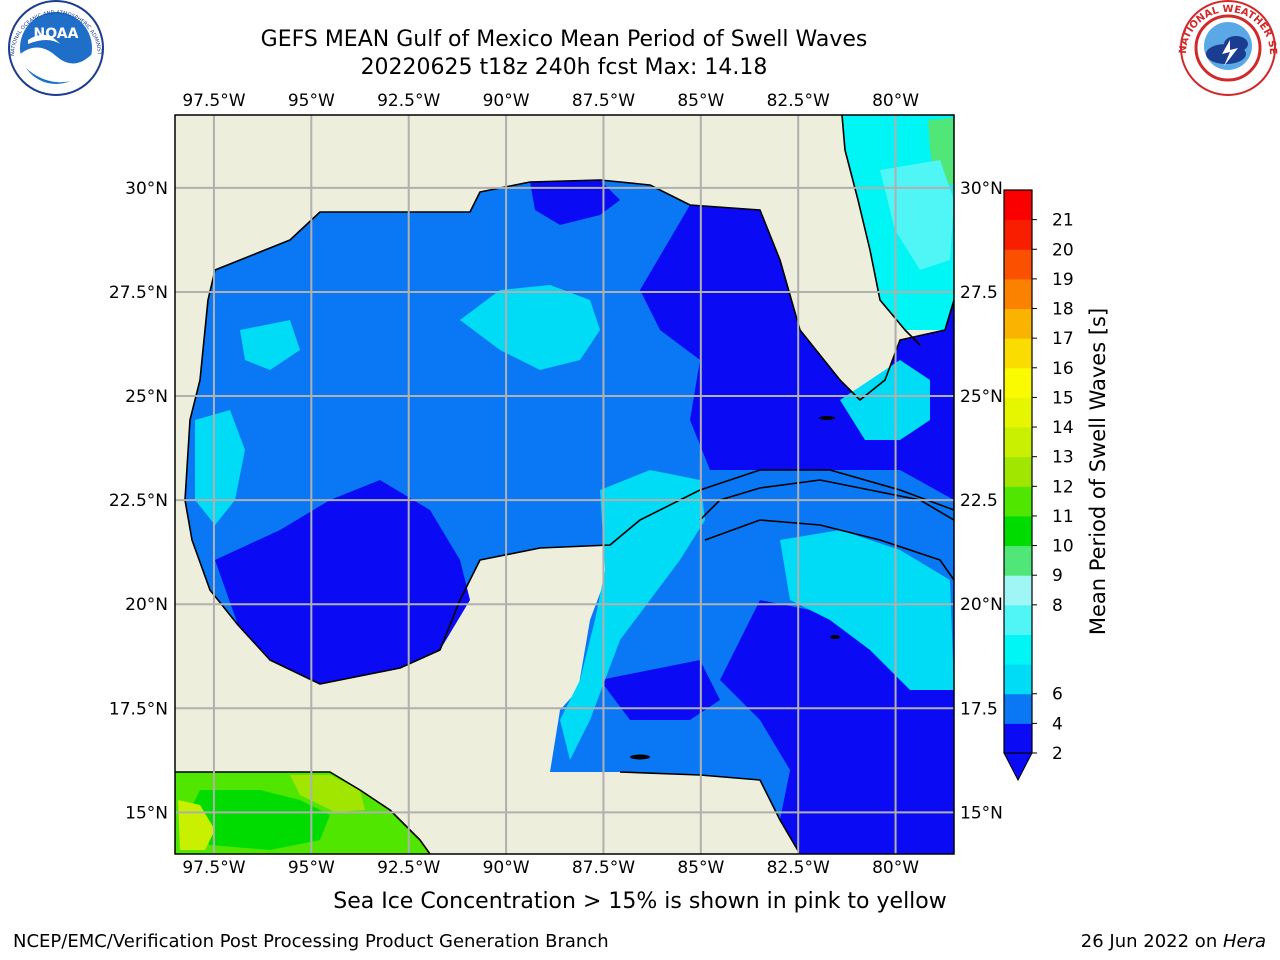 The width and height of the screenshot is (1280, 960). I want to click on colorbar-tick-label: 13, so click(1063, 458).